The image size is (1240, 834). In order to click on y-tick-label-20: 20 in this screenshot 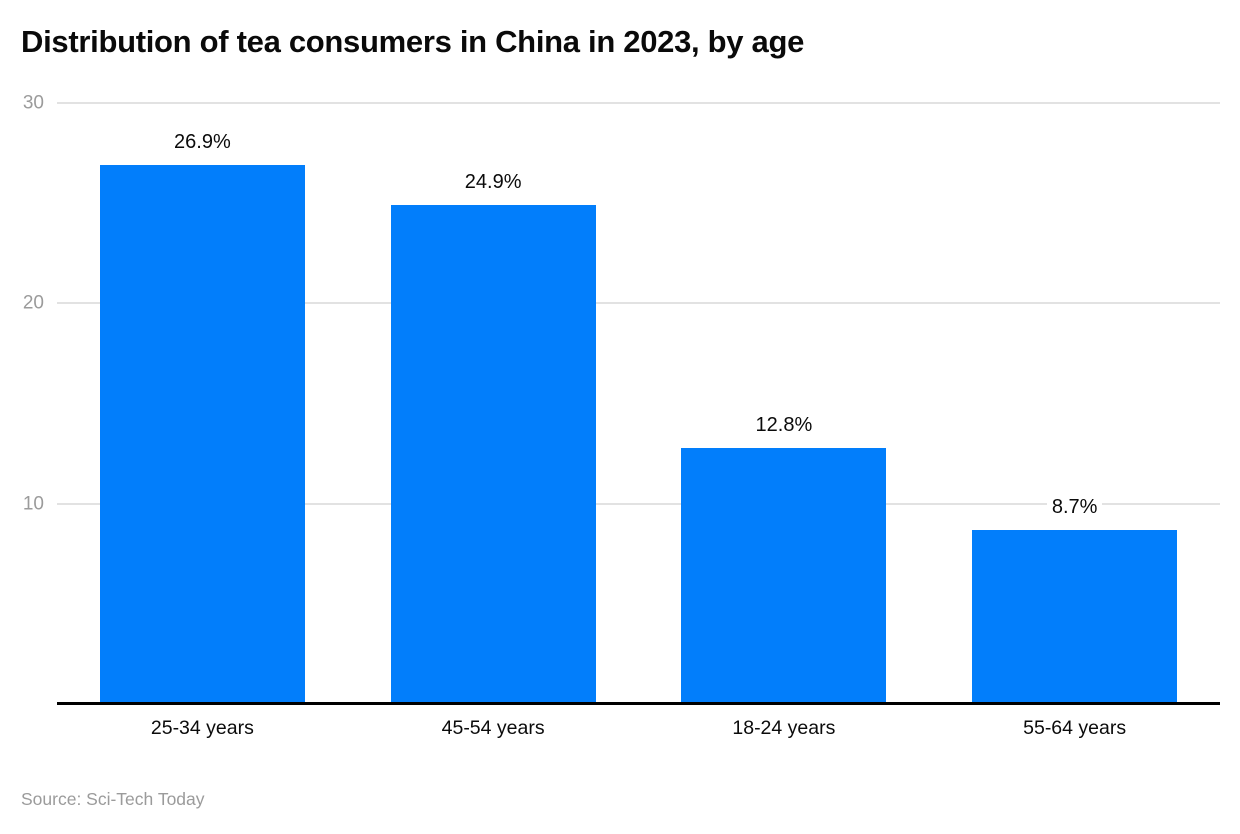, I will do `click(33, 303)`.